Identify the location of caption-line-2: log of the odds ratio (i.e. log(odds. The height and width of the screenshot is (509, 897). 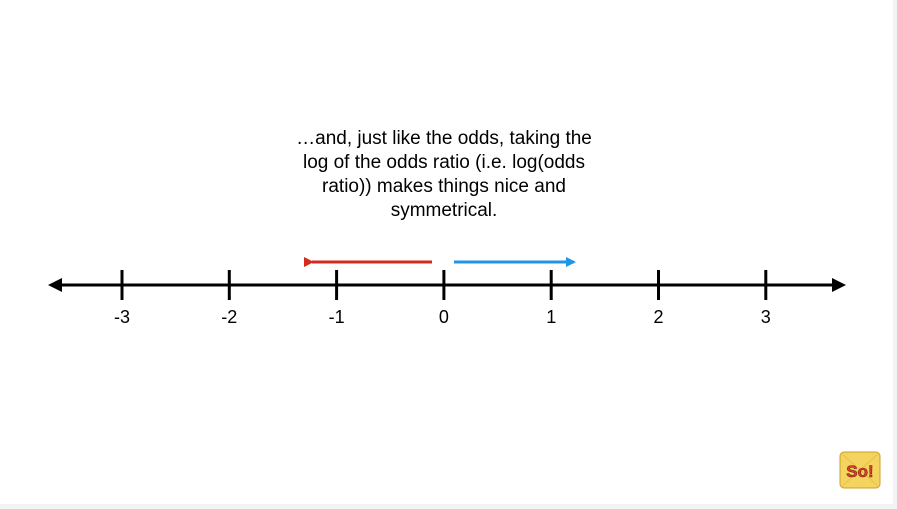
(443, 162).